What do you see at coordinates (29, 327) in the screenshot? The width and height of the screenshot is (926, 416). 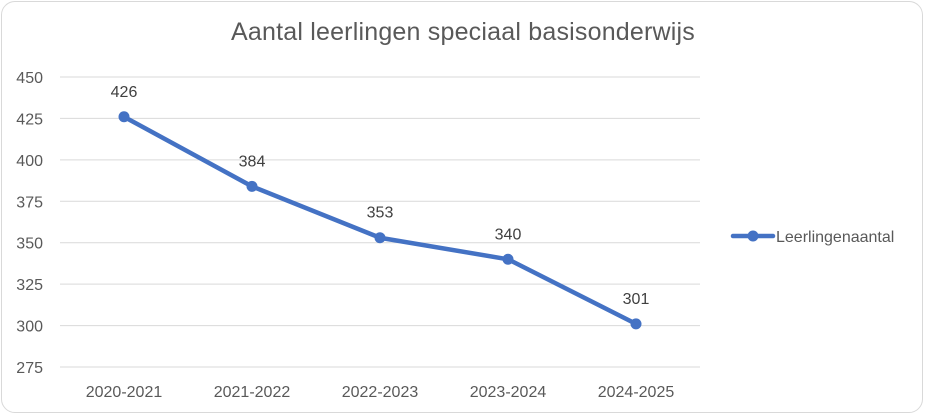 I see `y-tick-label: 300` at bounding box center [29, 327].